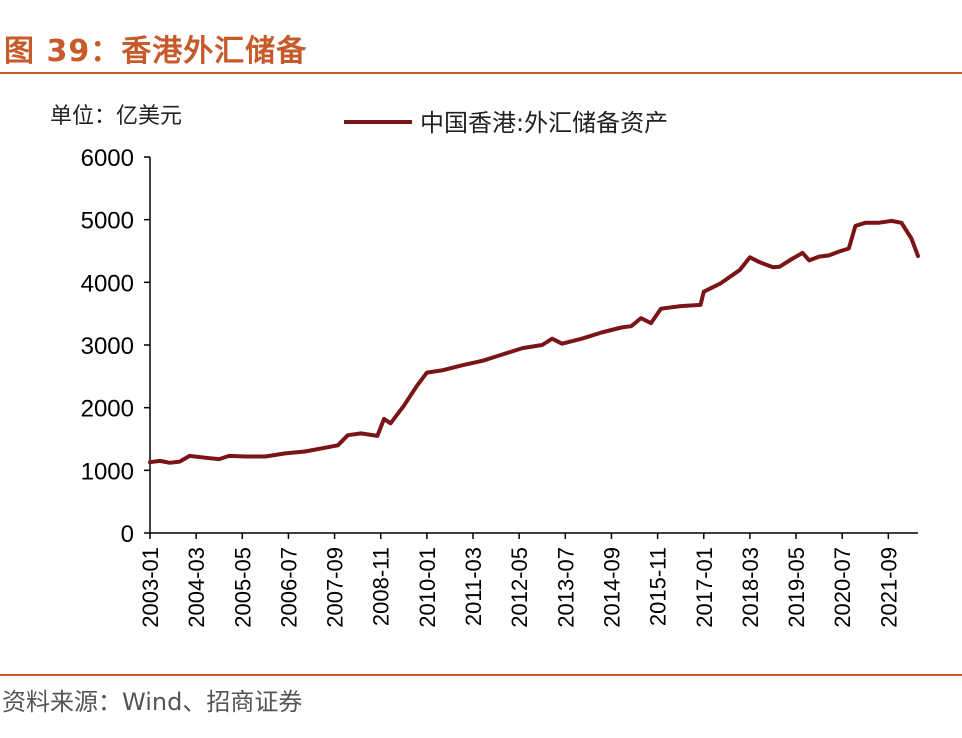 This screenshot has width=962, height=738. I want to click on x-tick-label: 2012-05, so click(519, 587).